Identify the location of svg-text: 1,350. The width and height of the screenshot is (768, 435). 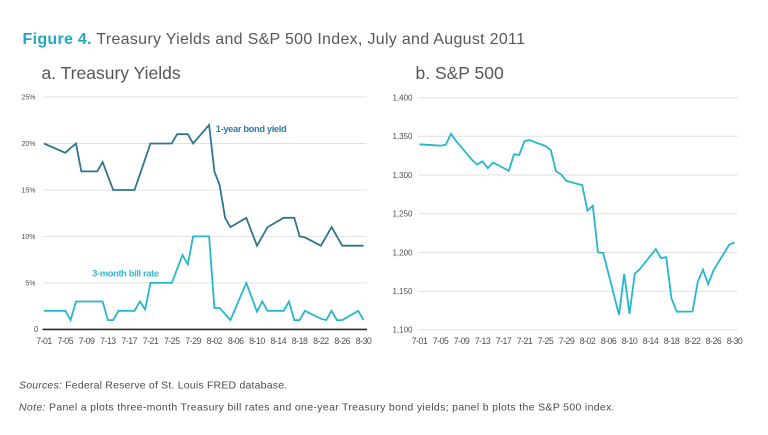
(402, 136).